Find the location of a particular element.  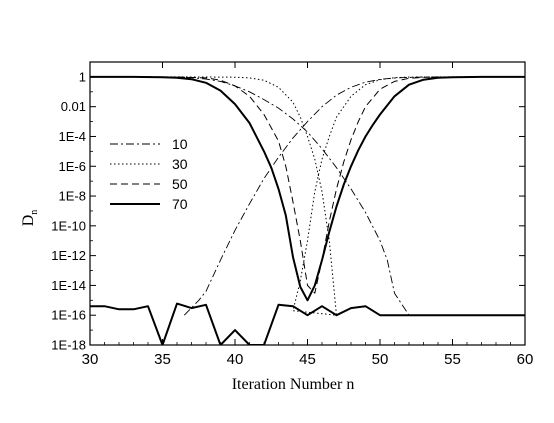

series-line-70-noise is located at coordinates (307, 323).